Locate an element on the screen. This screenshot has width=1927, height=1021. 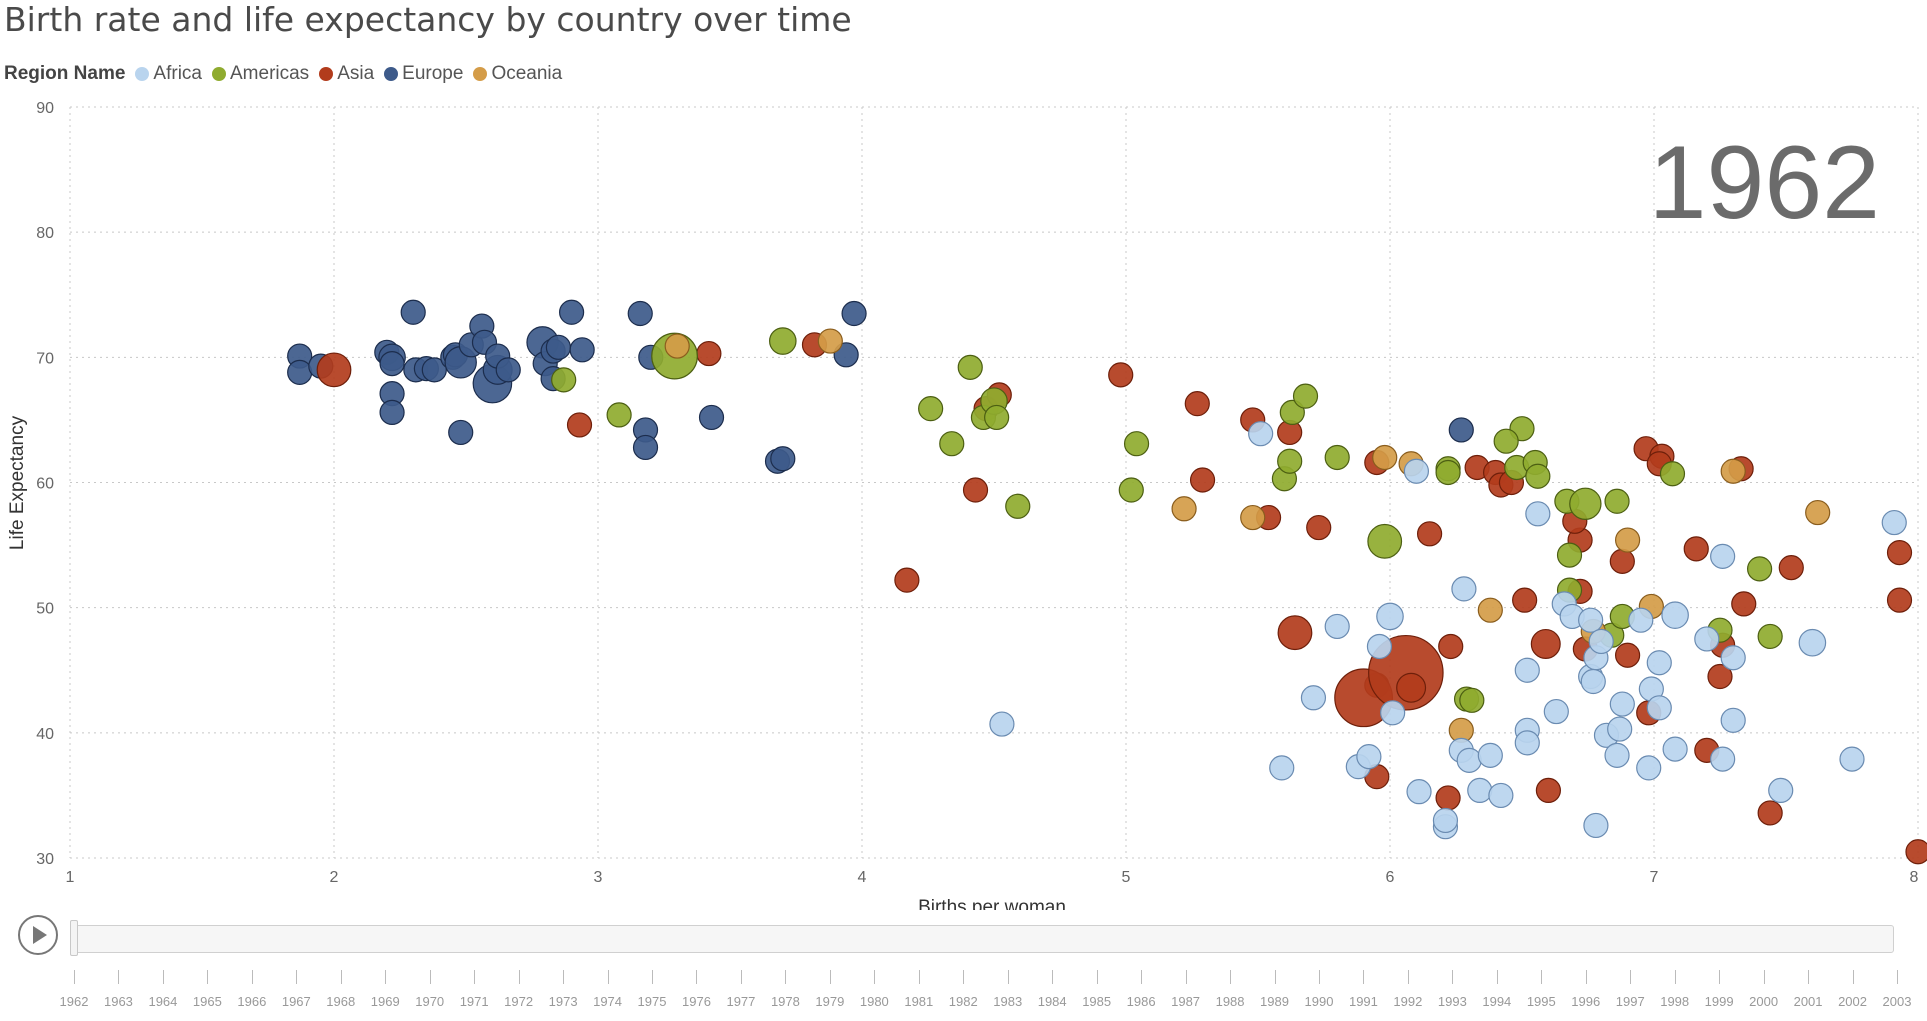
timeline-year-label: 1992 is located at coordinates (1408, 1001).